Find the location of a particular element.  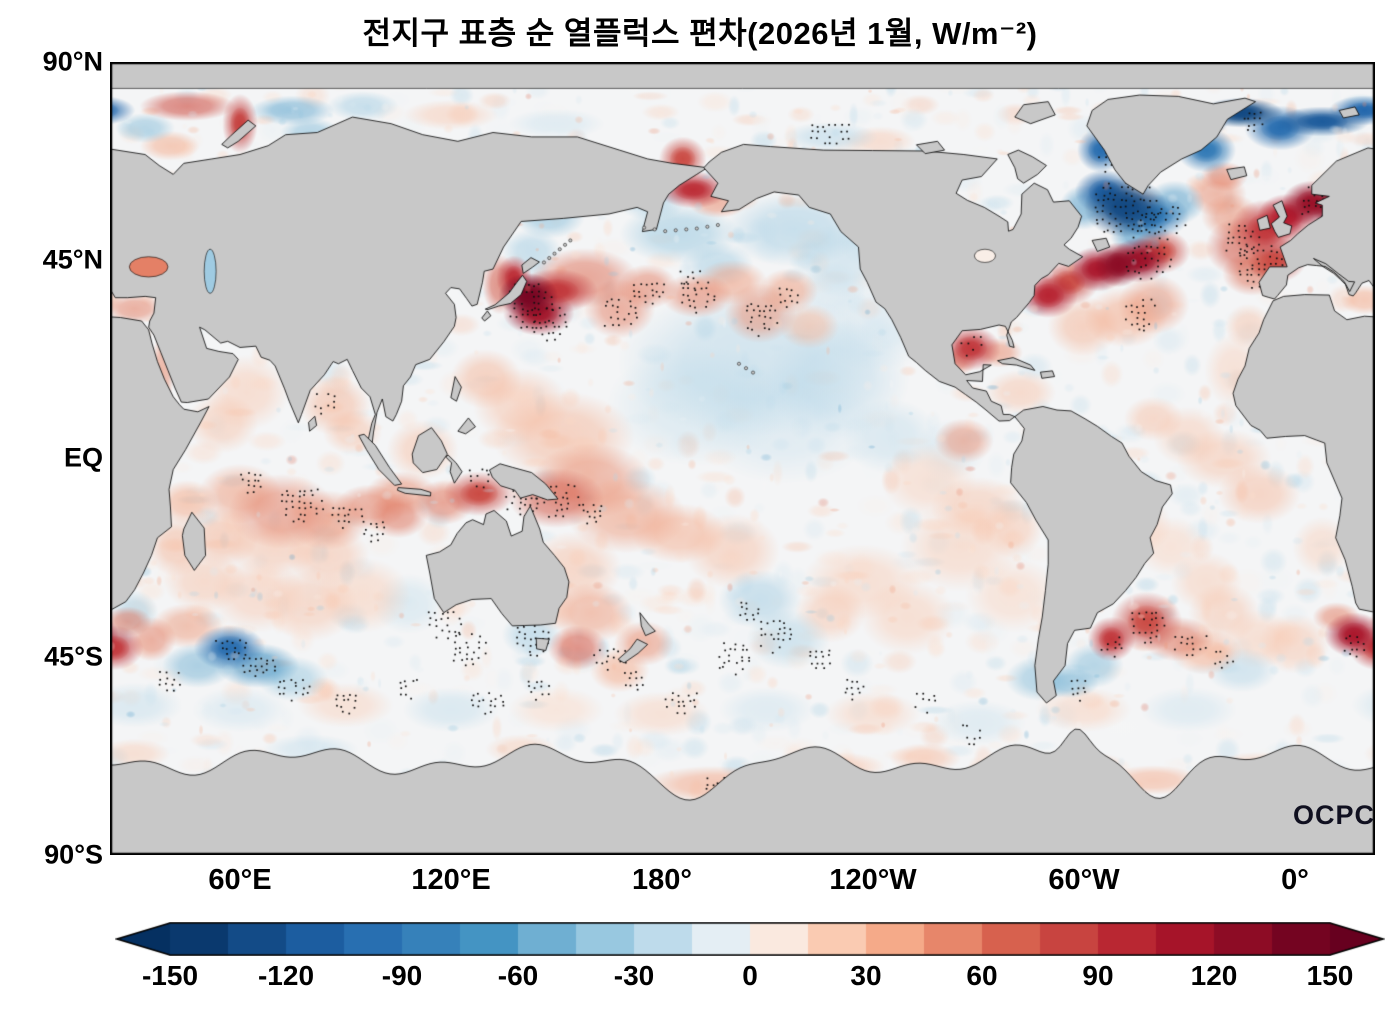

cbar-tick-60: 60 is located at coordinates (982, 975).